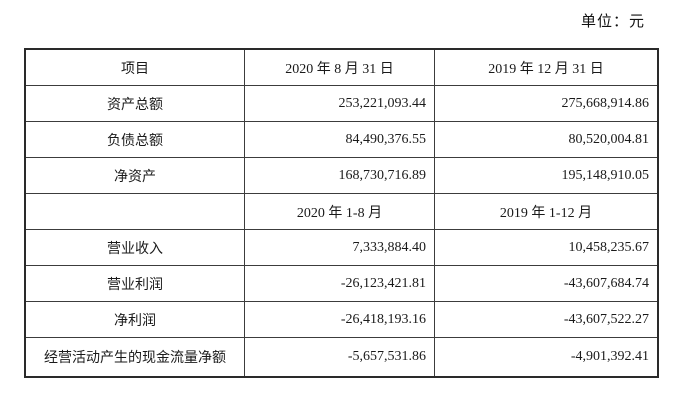 The height and width of the screenshot is (403, 700). What do you see at coordinates (134, 139) in the screenshot?
I see `item-label-cell: 负债总额` at bounding box center [134, 139].